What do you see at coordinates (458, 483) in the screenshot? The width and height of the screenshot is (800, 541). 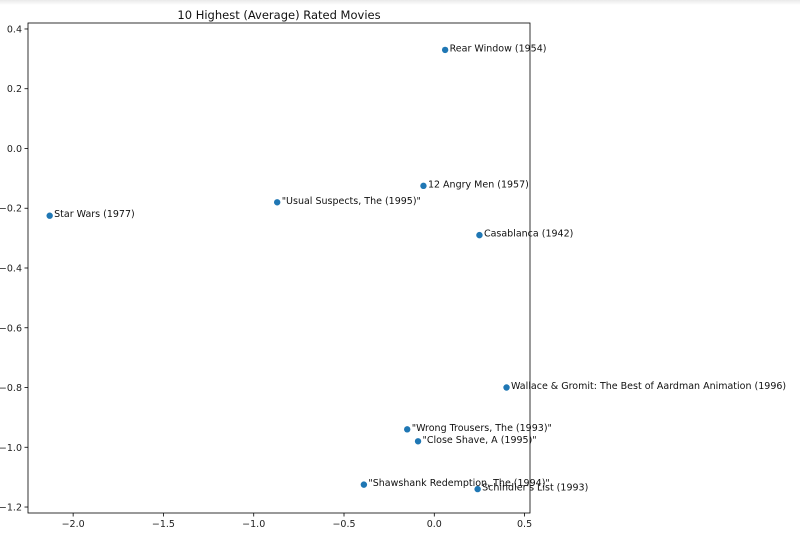 I see `point-label: "Shawshank Redemption, The (1994)"` at bounding box center [458, 483].